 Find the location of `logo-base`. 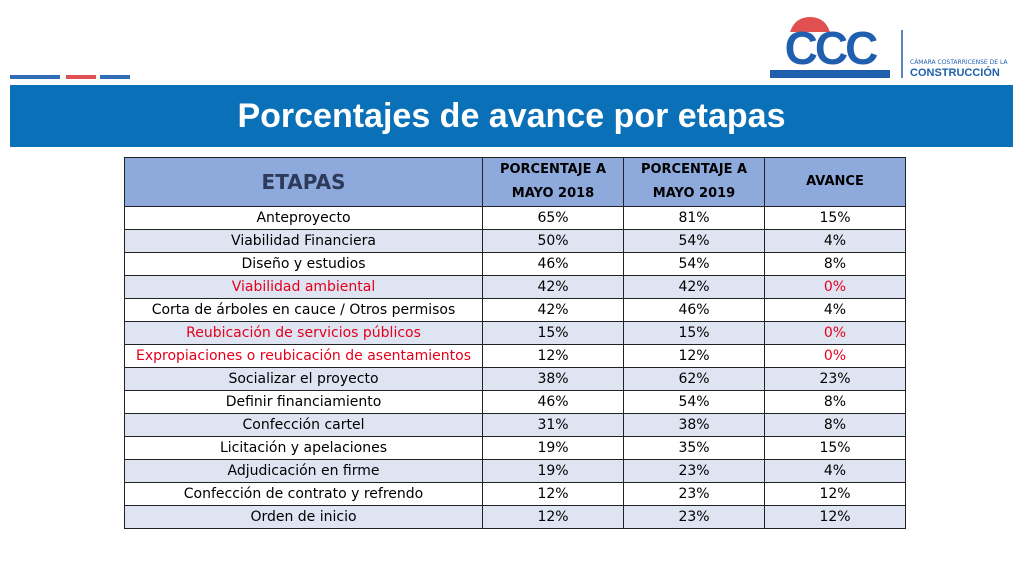

logo-base is located at coordinates (830, 74).